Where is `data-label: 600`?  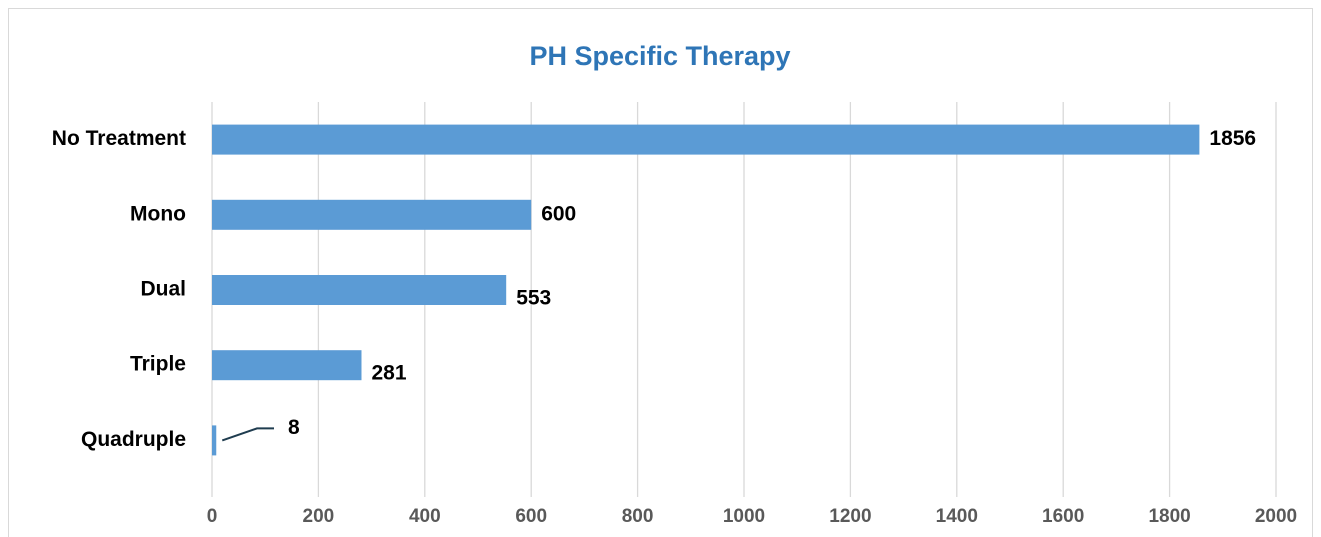
data-label: 600 is located at coordinates (558, 213).